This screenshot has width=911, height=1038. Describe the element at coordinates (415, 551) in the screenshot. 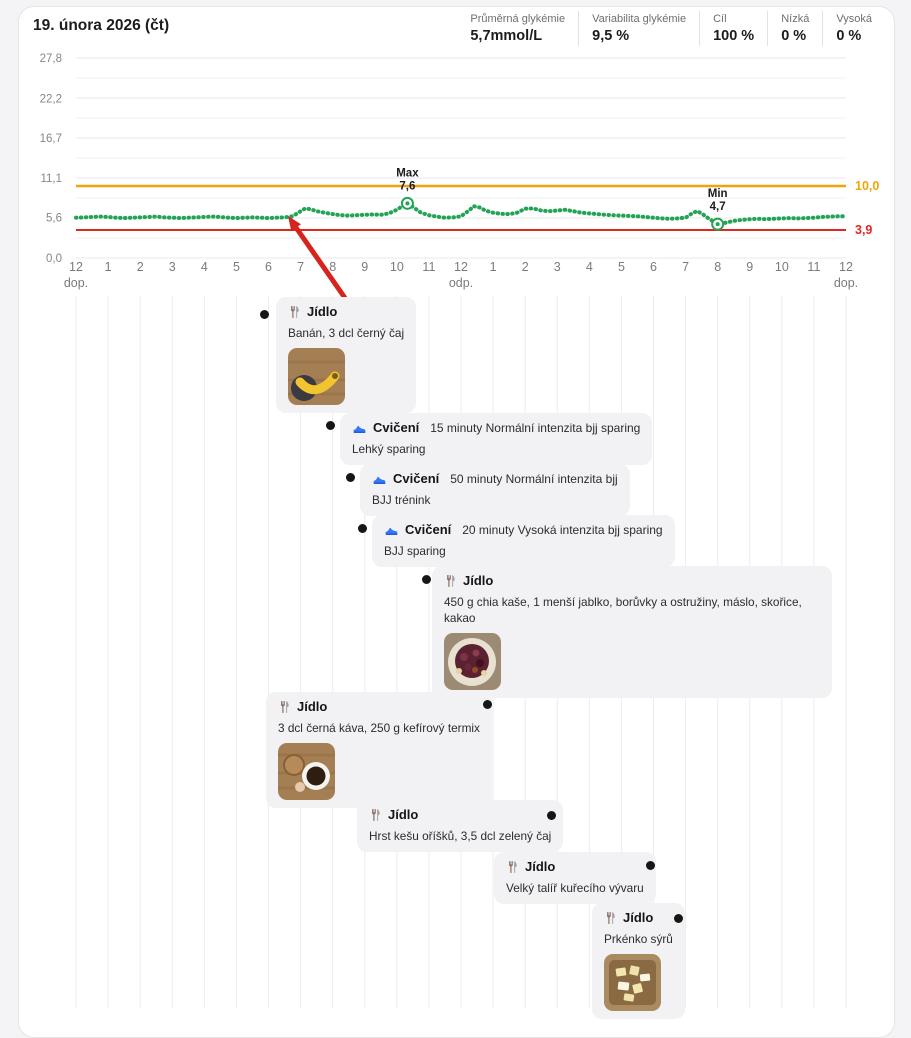

I see `event-description: BJJ sparing` at that location.